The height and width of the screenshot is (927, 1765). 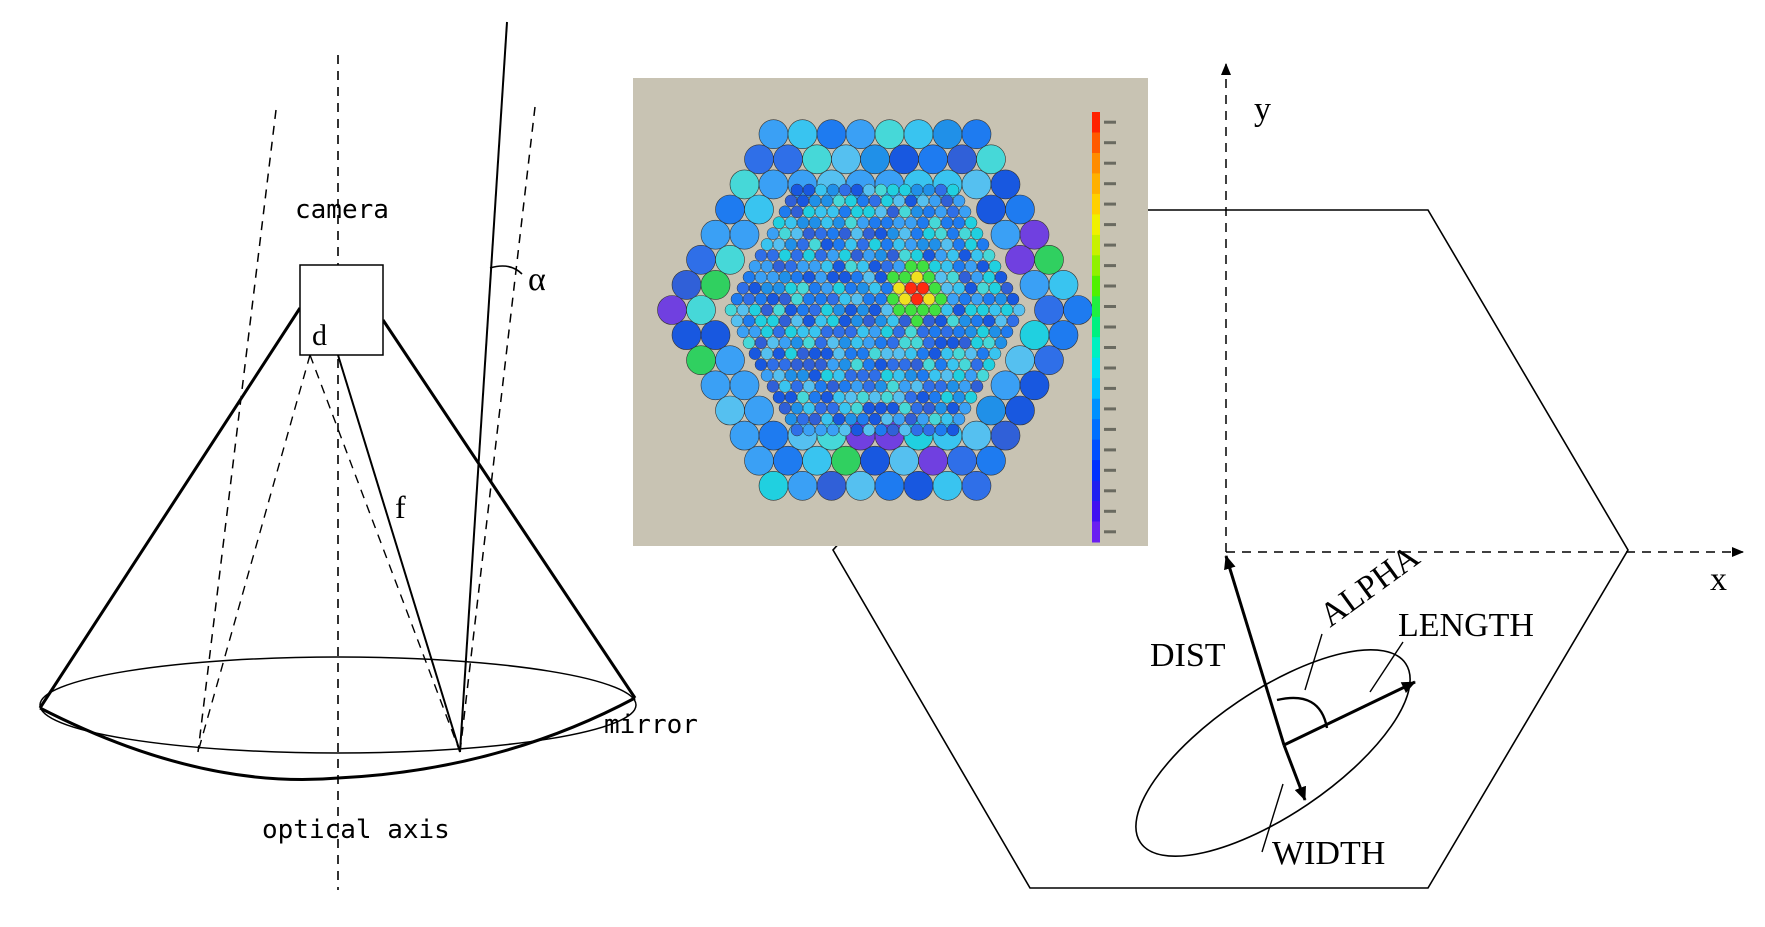 I want to click on alpha-label: α, so click(x=537, y=279).